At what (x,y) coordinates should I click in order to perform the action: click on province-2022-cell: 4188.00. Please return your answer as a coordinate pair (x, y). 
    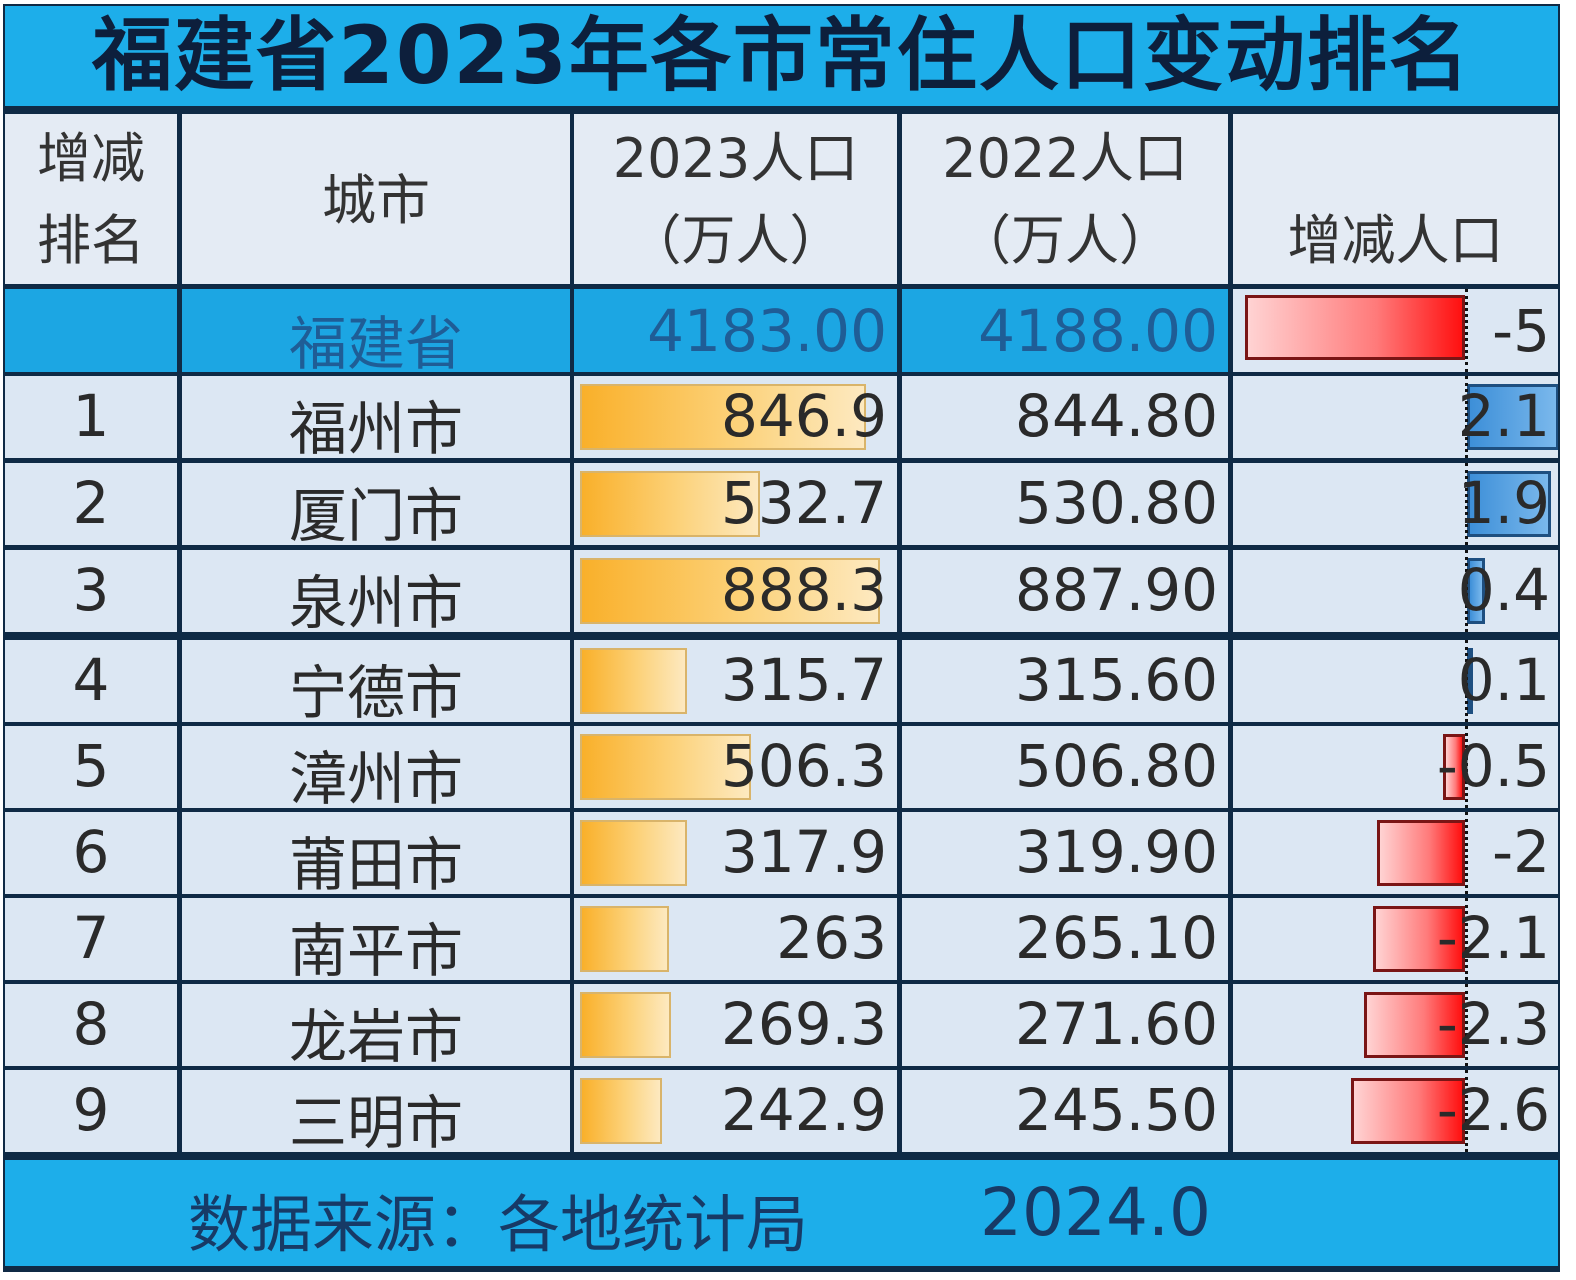
    Looking at the image, I should click on (1065, 330).